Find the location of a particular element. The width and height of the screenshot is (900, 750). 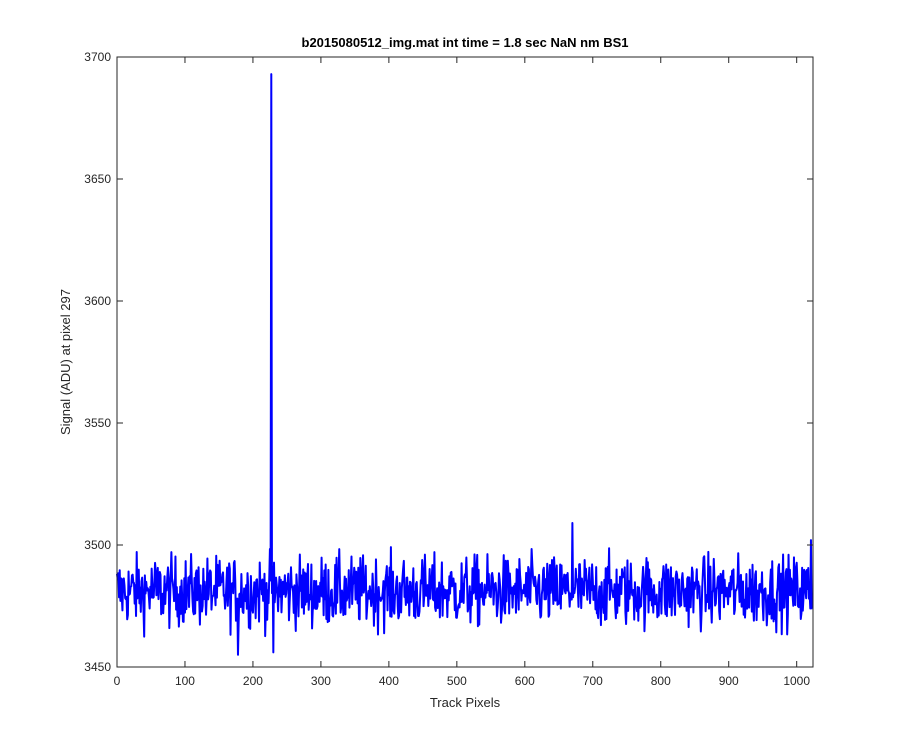

y-axis-label: Signal (ADU) at pixel 297 is located at coordinates (65, 362).